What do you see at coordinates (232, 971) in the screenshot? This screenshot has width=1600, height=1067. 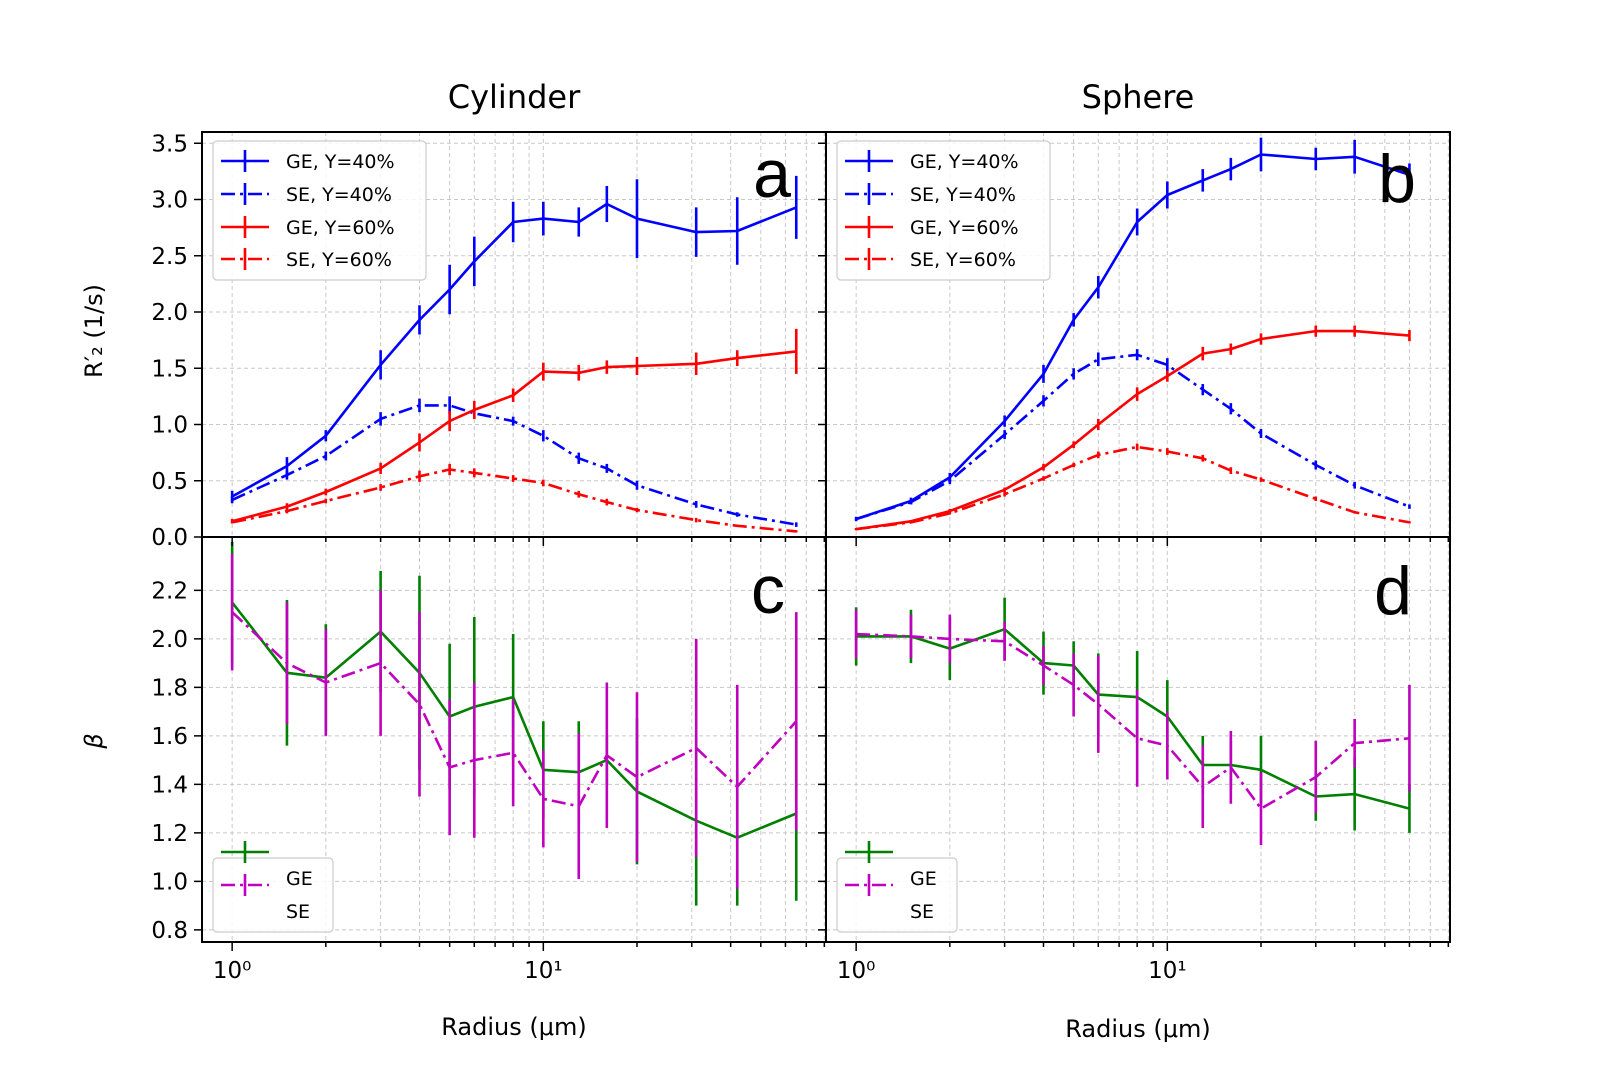 I see `xtick-label-c: 10⁰` at bounding box center [232, 971].